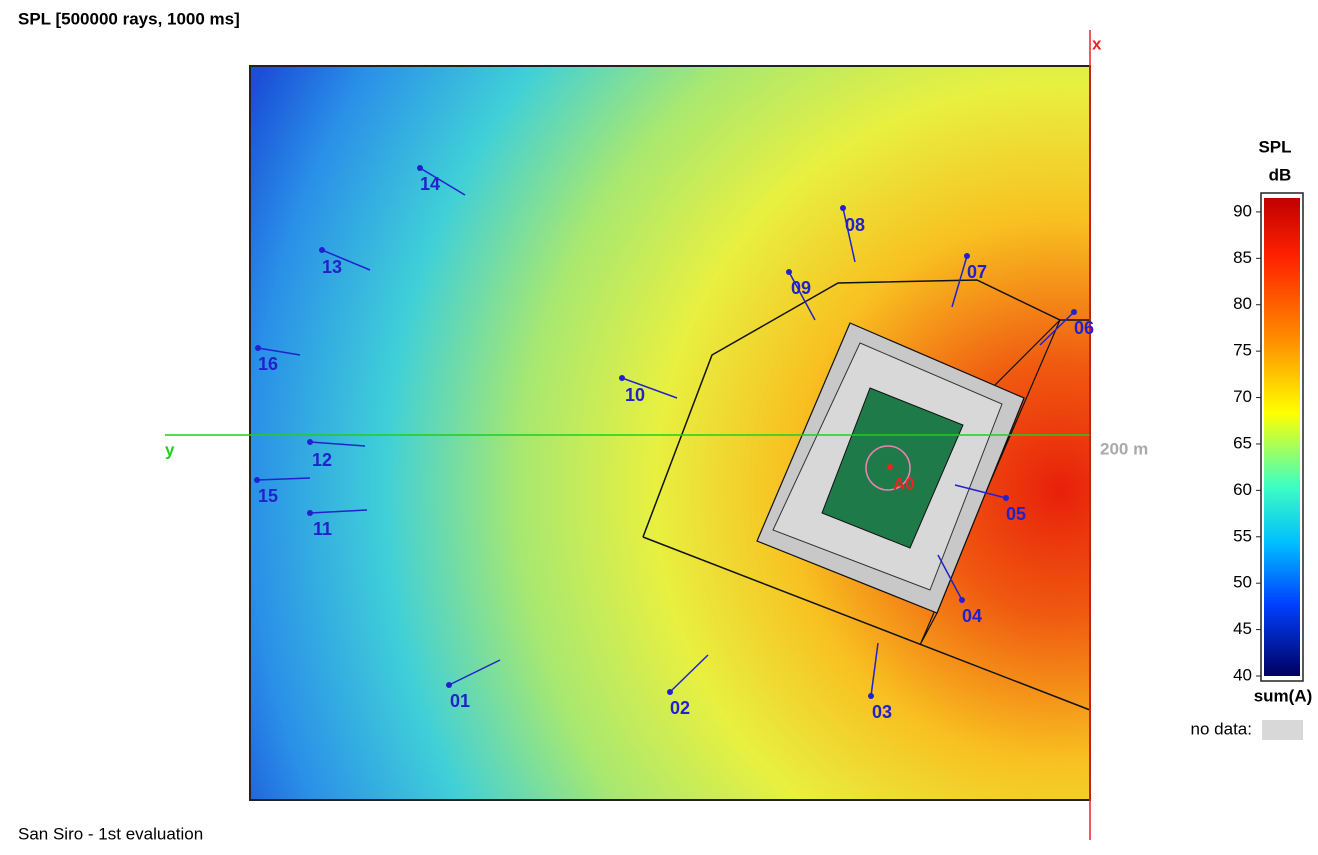 This screenshot has width=1318, height=855. I want to click on colorbar-ticks: 90 85 80 75 70 65 60 55 50 45 40, so click(1247, 442).